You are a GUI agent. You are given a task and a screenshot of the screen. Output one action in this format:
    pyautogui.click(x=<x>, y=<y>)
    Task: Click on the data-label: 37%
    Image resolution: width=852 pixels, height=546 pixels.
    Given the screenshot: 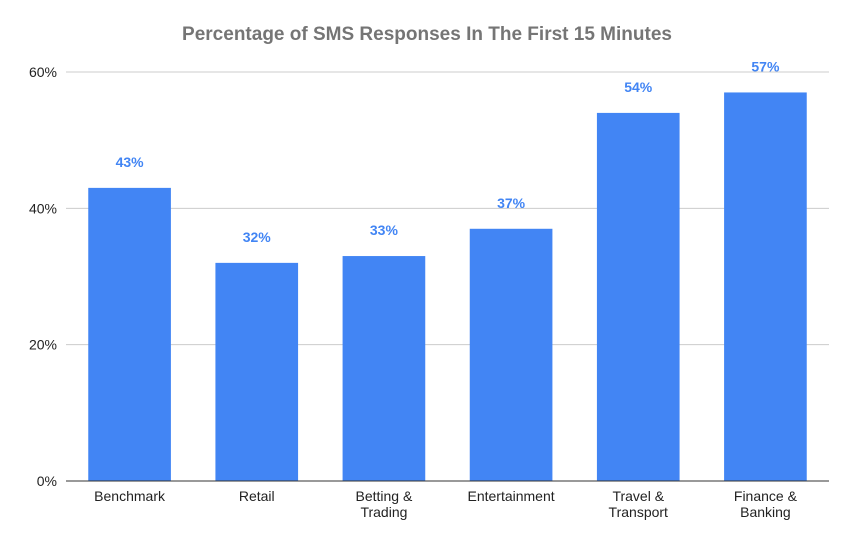 What is the action you would take?
    pyautogui.click(x=511, y=203)
    